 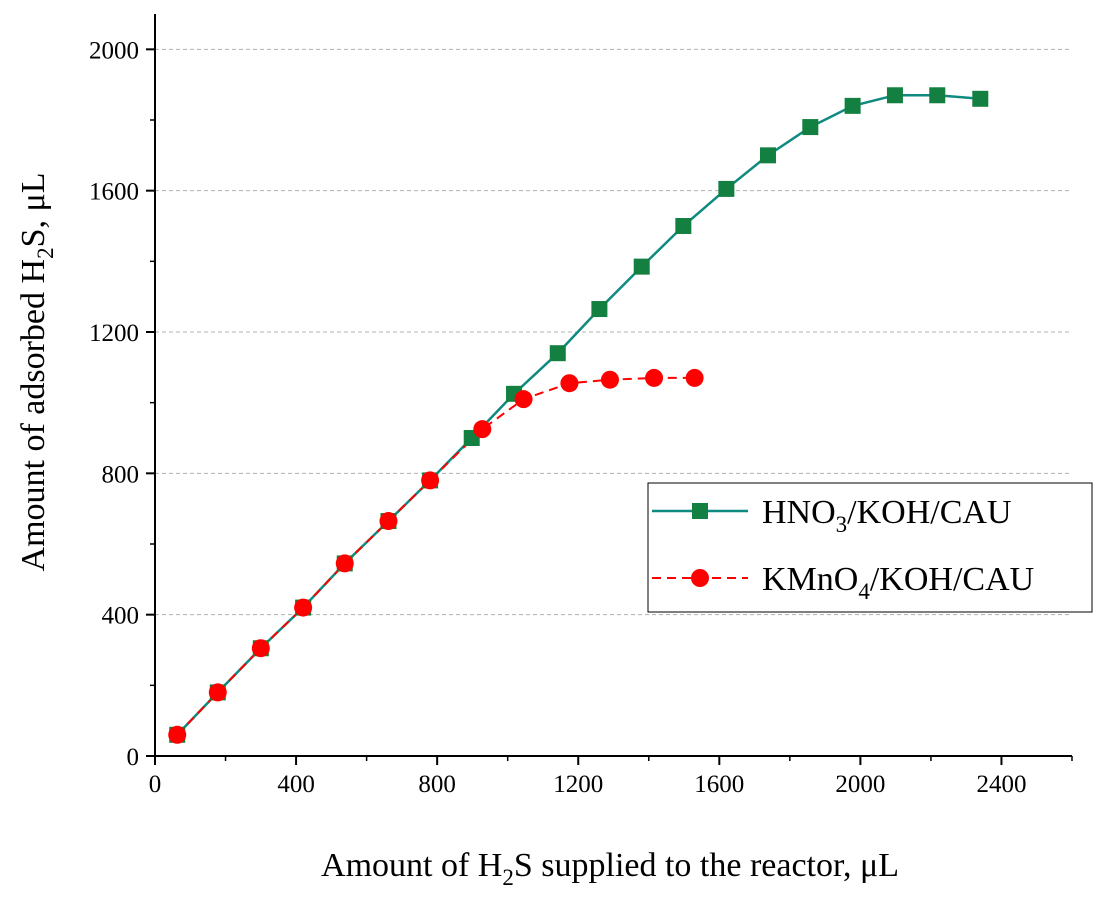 What do you see at coordinates (1001, 784) in the screenshot?
I see `x-tick-label: 2400` at bounding box center [1001, 784].